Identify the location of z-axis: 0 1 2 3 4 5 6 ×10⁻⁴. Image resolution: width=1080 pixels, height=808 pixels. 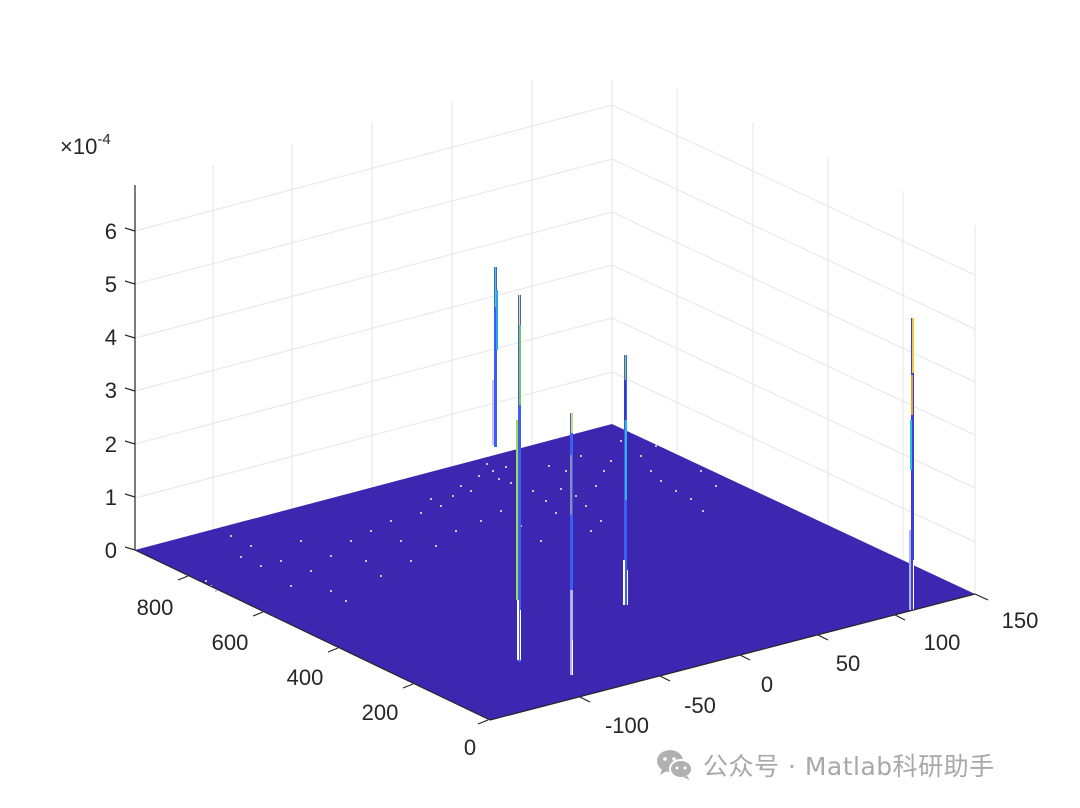
(98, 347).